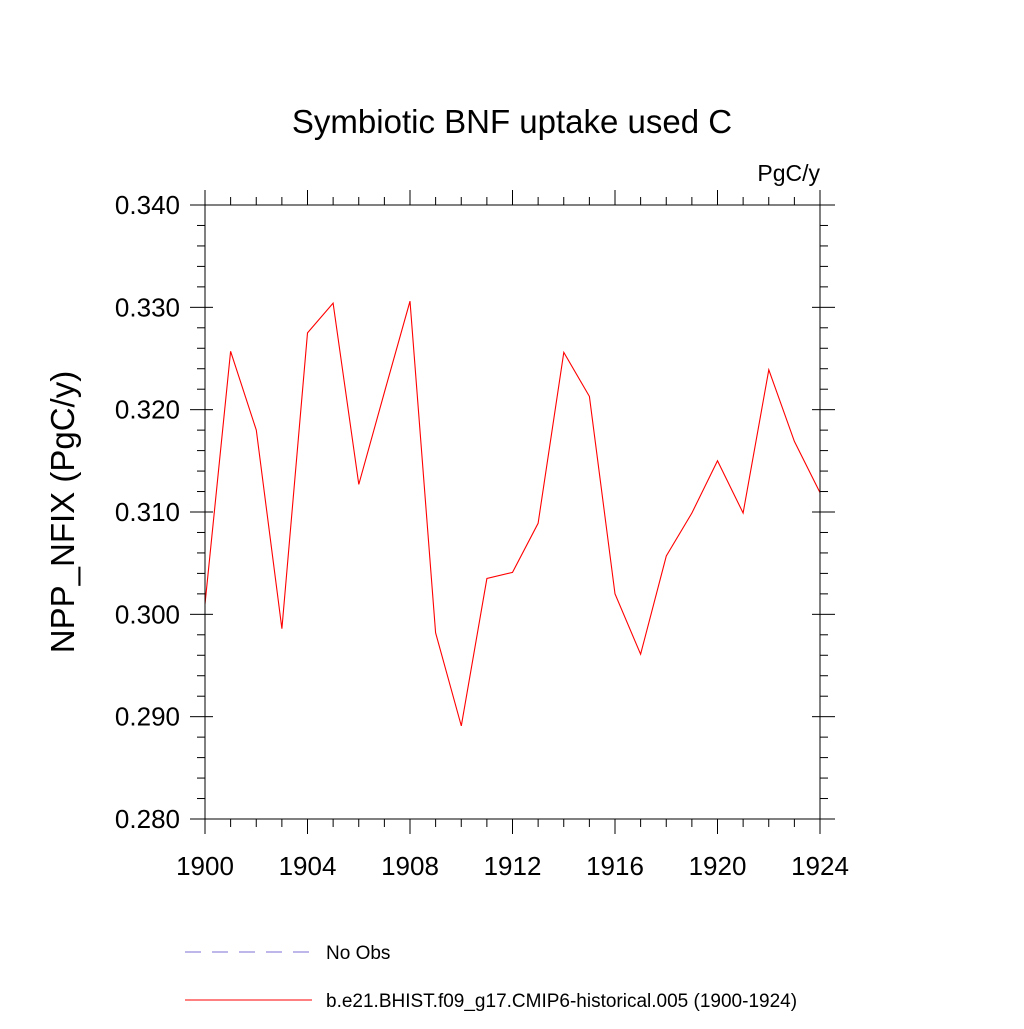 The image size is (1024, 1029). I want to click on y-tick-label: 0.310, so click(147, 512).